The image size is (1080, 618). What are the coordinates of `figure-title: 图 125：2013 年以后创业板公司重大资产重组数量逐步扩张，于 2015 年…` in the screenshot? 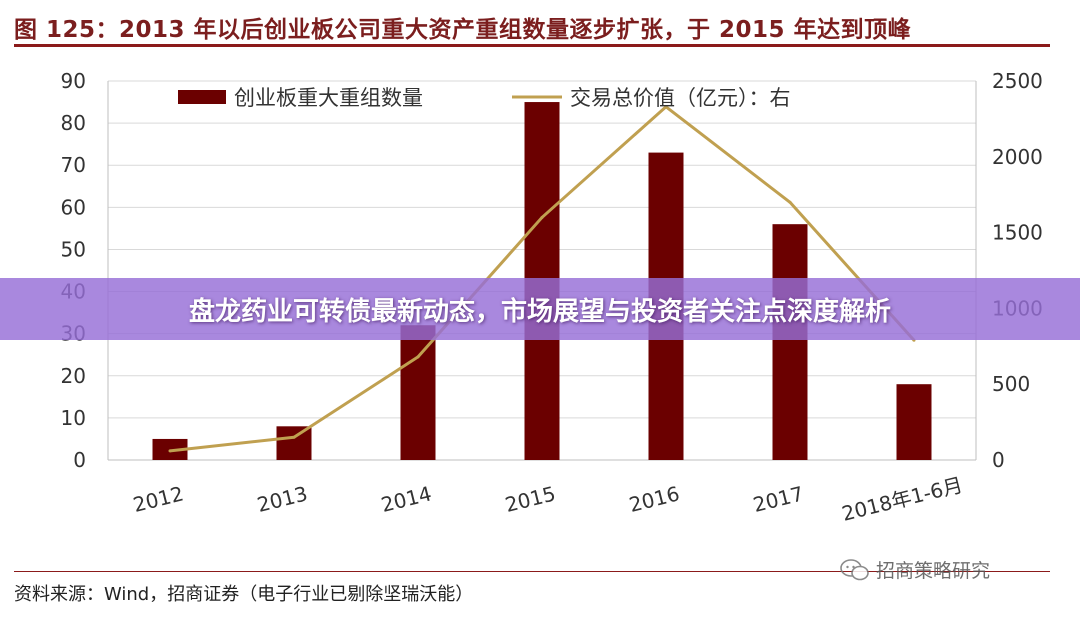 It's located at (463, 30).